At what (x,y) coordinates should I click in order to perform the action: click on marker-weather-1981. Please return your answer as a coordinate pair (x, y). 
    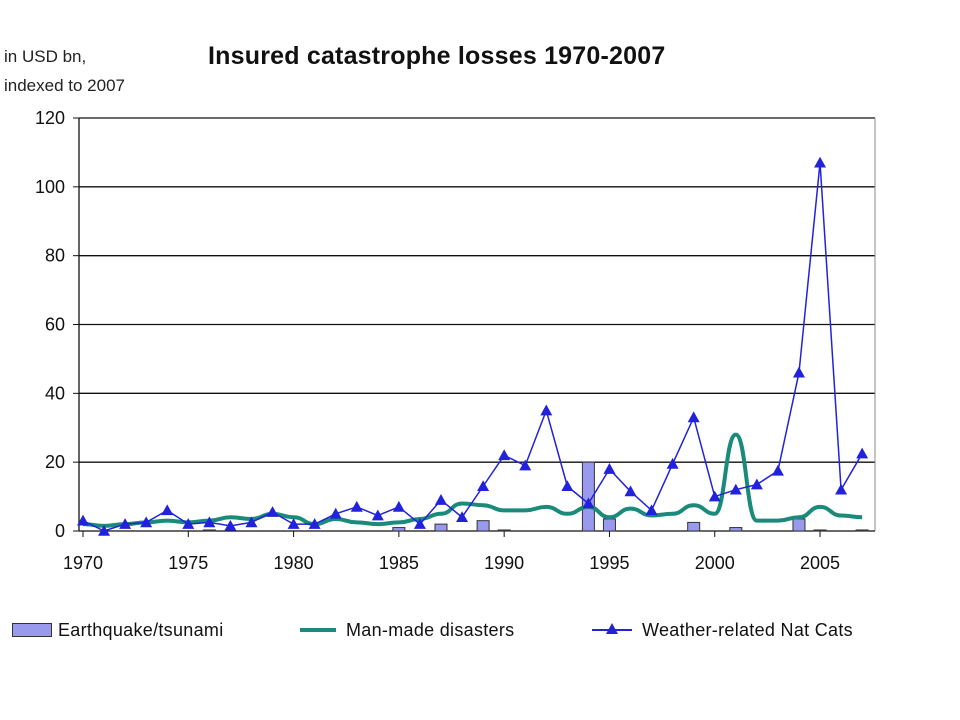
    Looking at the image, I should click on (314, 523).